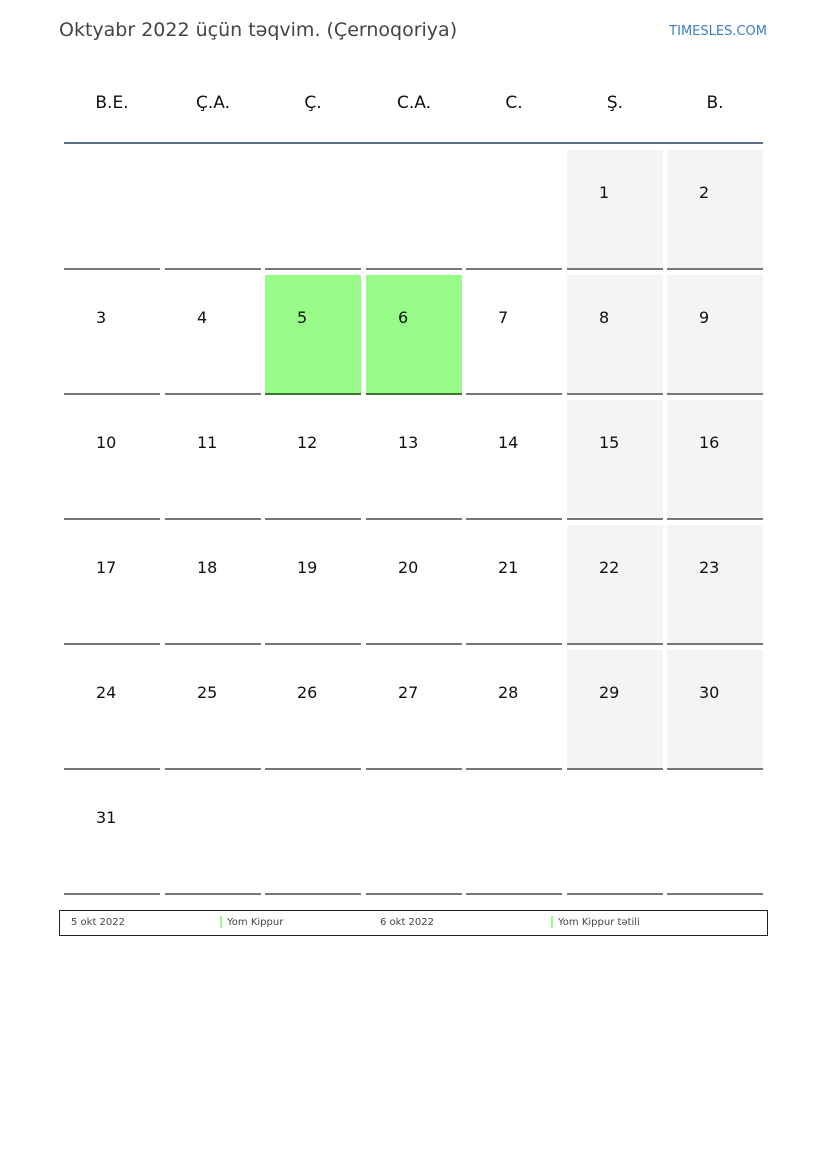 This screenshot has height=1169, width=827. What do you see at coordinates (106, 442) in the screenshot?
I see `day-number: 10` at bounding box center [106, 442].